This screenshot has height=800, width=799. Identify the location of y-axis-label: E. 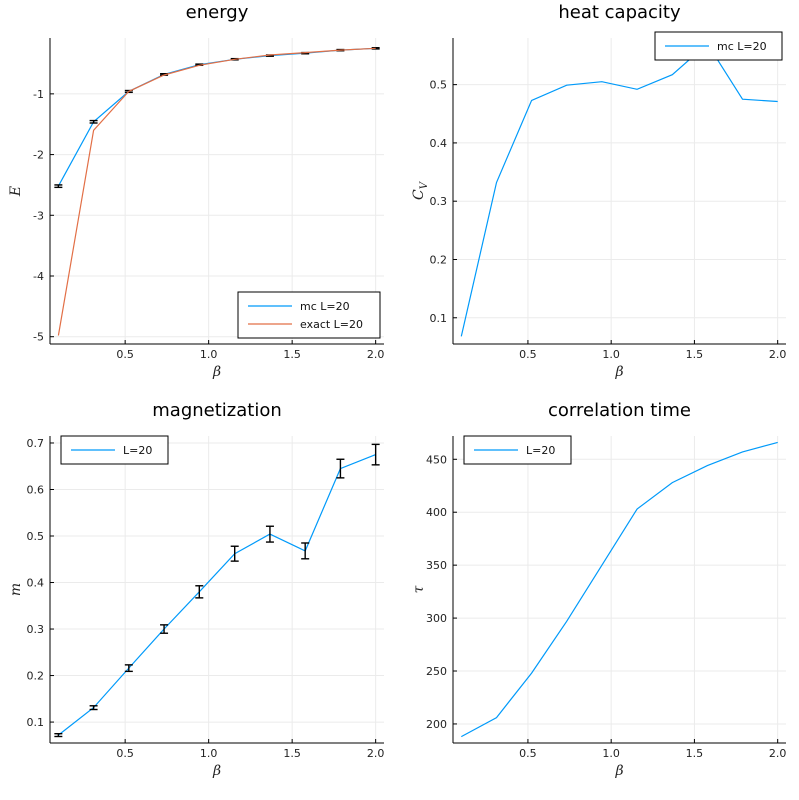
(16, 191).